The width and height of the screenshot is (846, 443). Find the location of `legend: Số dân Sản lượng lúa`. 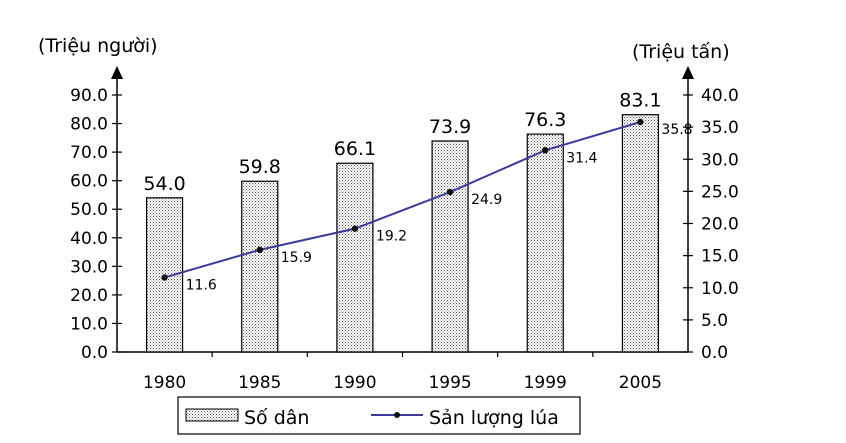

legend: Số dân Sản lượng lúa is located at coordinates (379, 415).